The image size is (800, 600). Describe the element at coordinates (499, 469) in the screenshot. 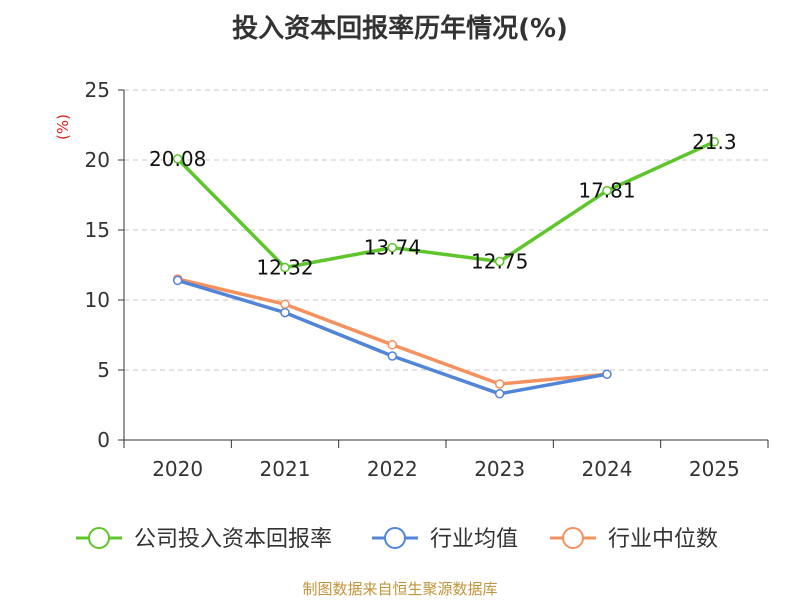

I see `x-tick-label: 2023` at that location.